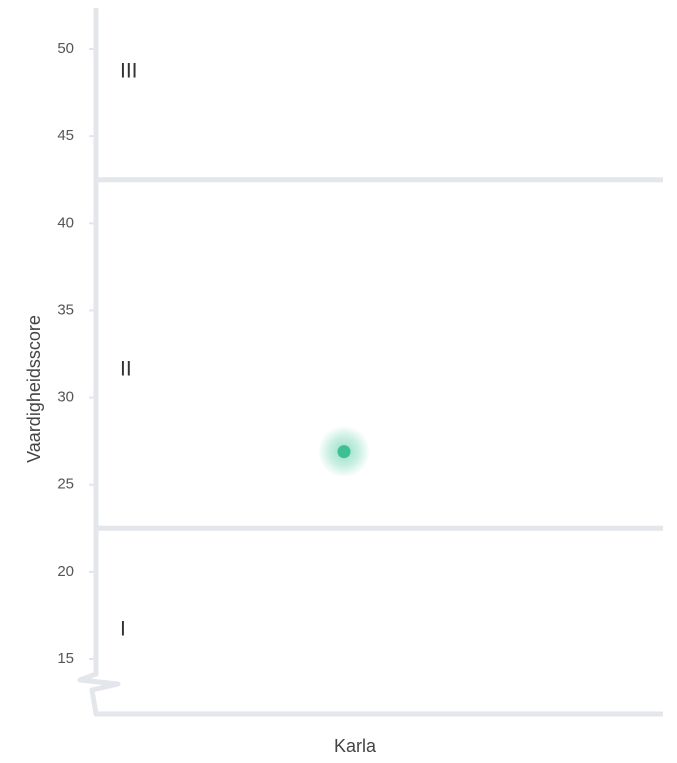 This screenshot has width=677, height=763. What do you see at coordinates (34, 389) in the screenshot?
I see `y-axis-title: Vaardigheidsscore` at bounding box center [34, 389].